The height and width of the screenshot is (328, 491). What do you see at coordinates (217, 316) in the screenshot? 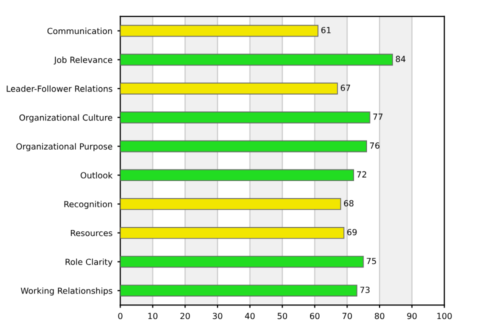
I see `x-tick-label: 30` at bounding box center [217, 316].